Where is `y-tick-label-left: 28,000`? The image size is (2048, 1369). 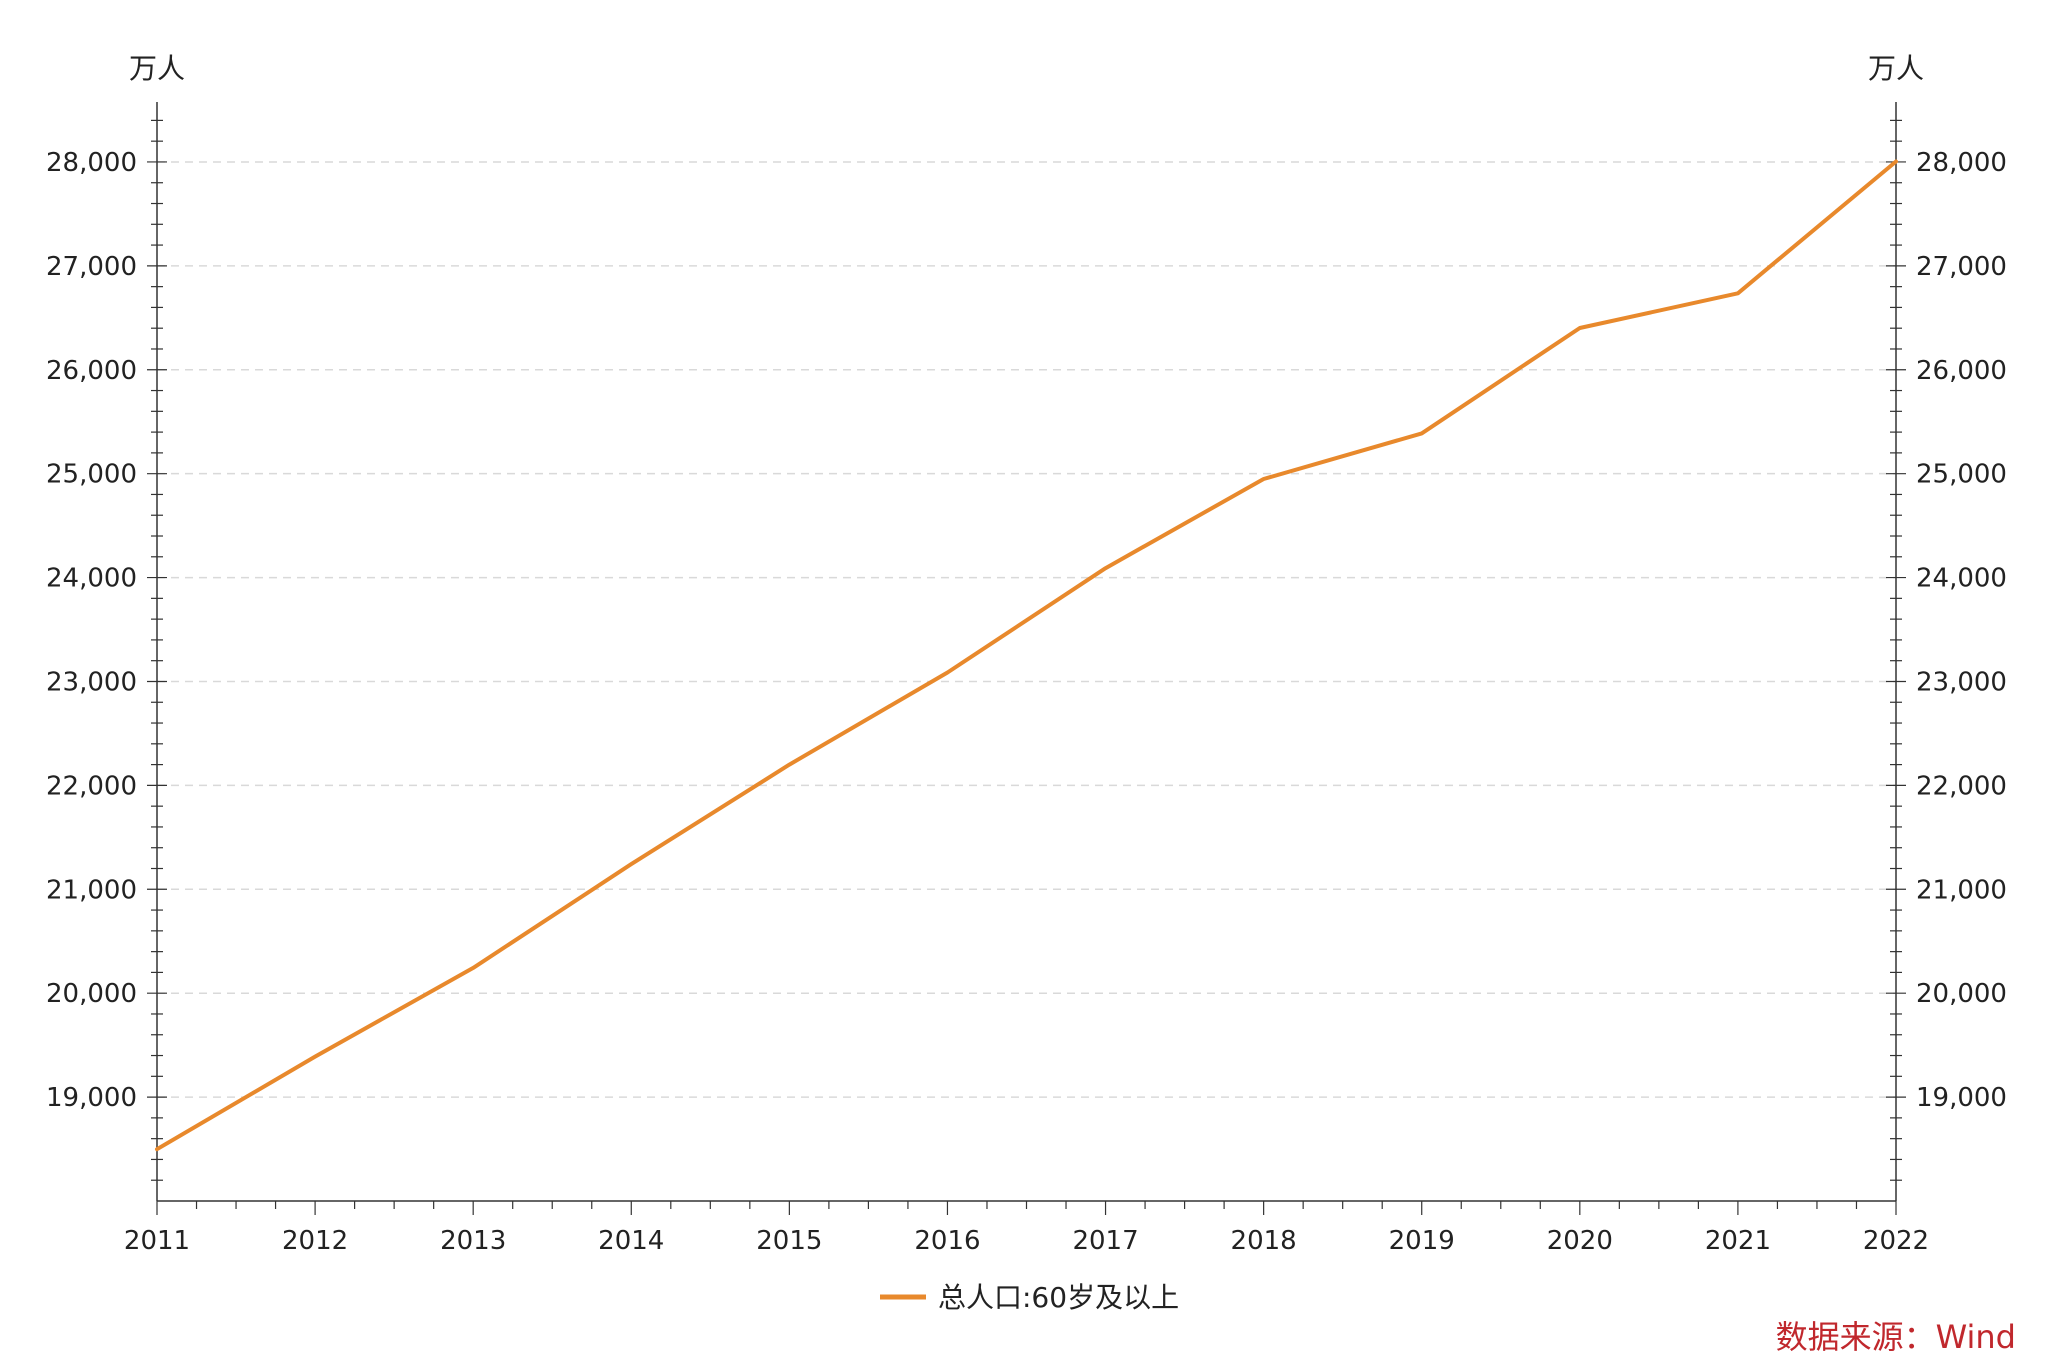
y-tick-label-left: 28,000 is located at coordinates (91, 163).